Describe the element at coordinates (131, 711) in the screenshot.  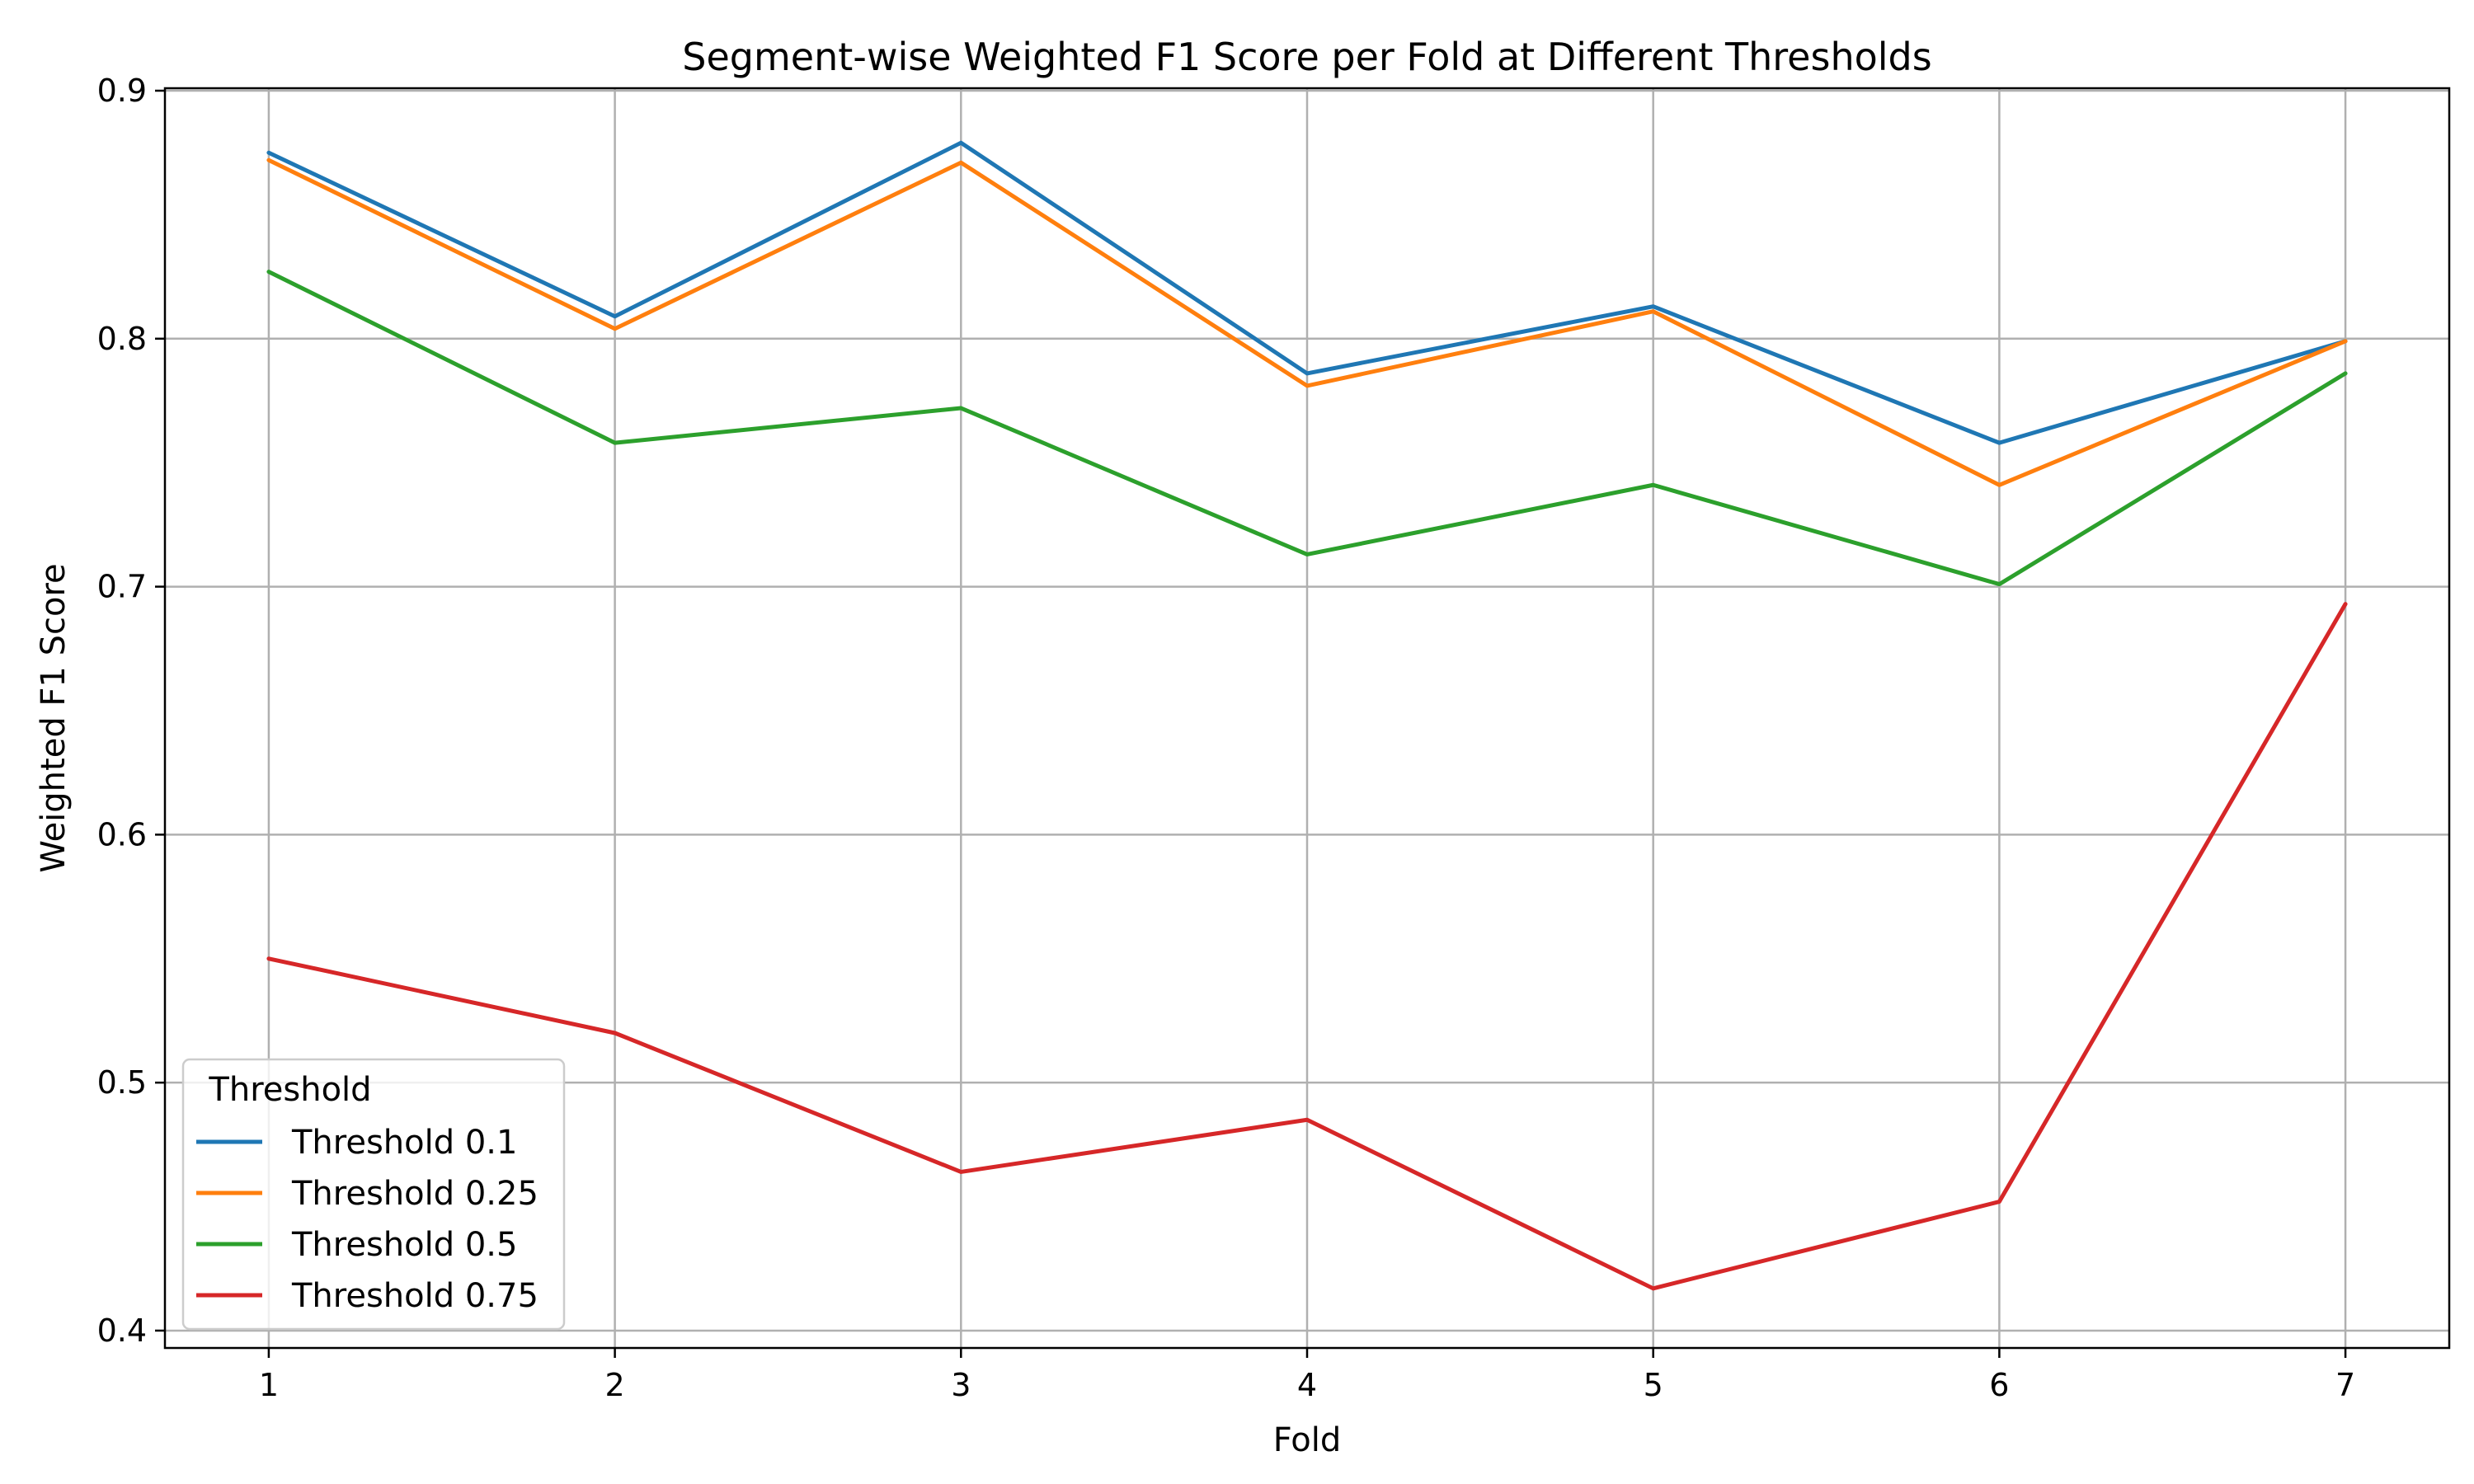
I see `y-axis: 0.4 0.5 0.6 0.7 0.8 0.9` at that location.